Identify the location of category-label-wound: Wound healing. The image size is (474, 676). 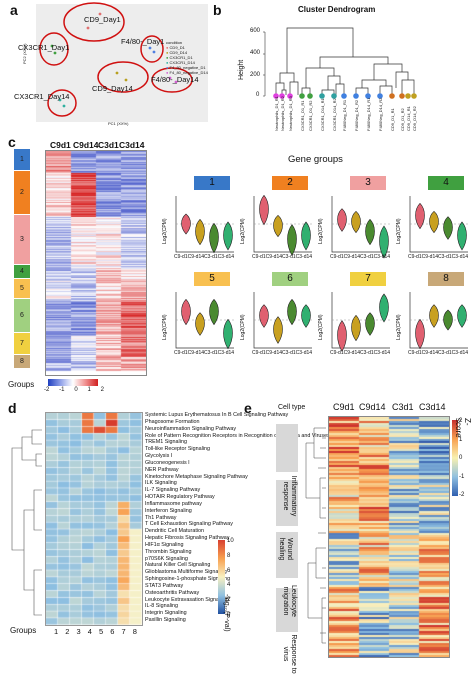
(285, 549).